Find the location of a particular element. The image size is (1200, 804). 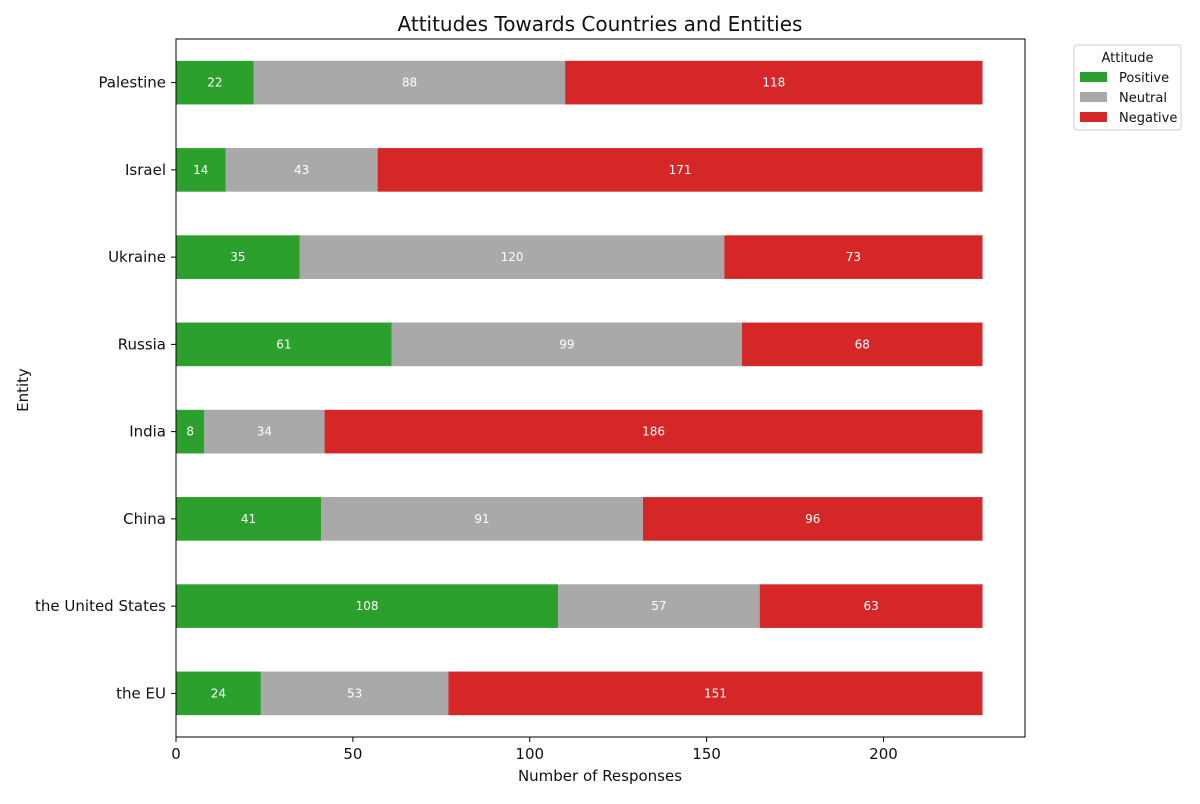

data-label: 171 is located at coordinates (680, 170).